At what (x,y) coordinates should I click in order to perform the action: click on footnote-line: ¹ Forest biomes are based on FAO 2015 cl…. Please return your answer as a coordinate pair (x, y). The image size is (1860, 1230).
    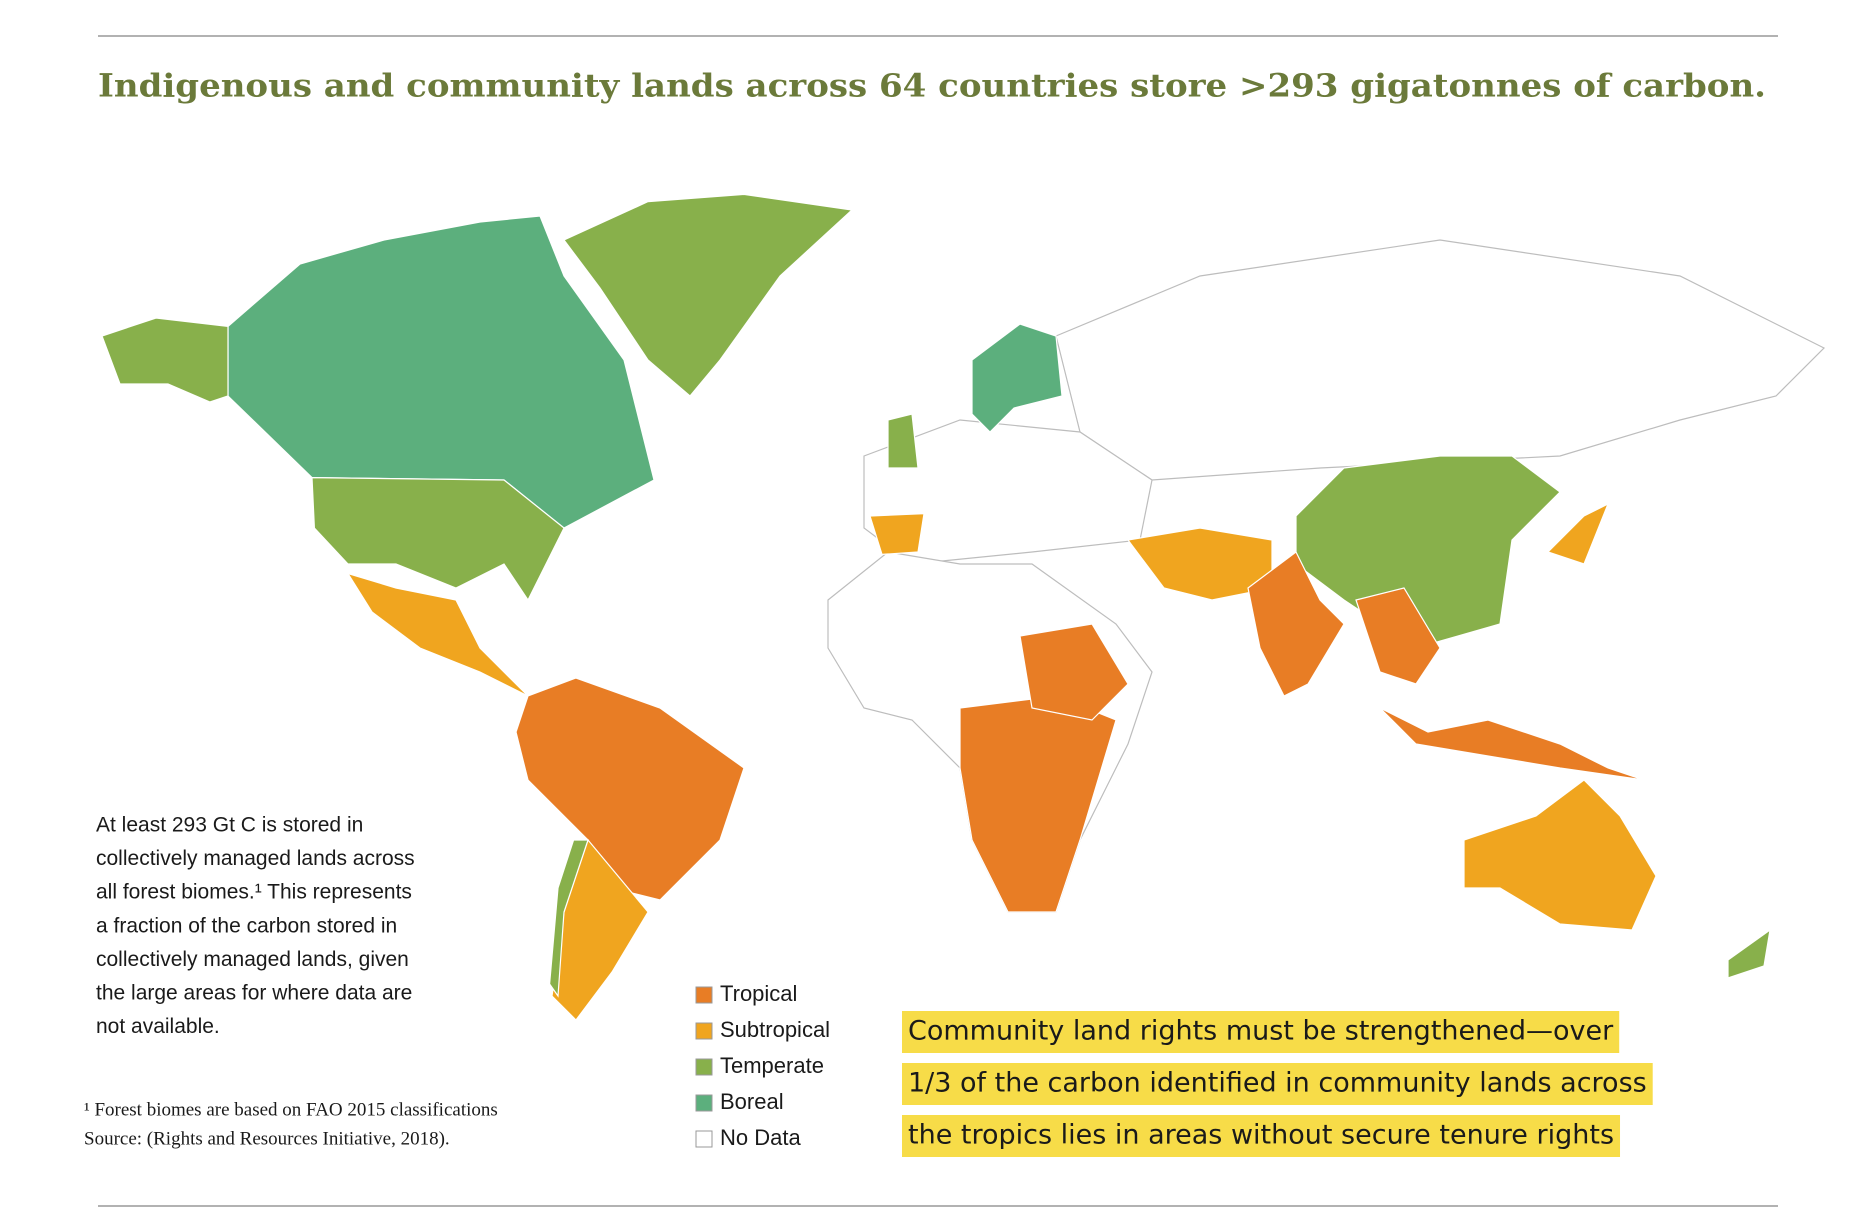
    Looking at the image, I should click on (291, 1109).